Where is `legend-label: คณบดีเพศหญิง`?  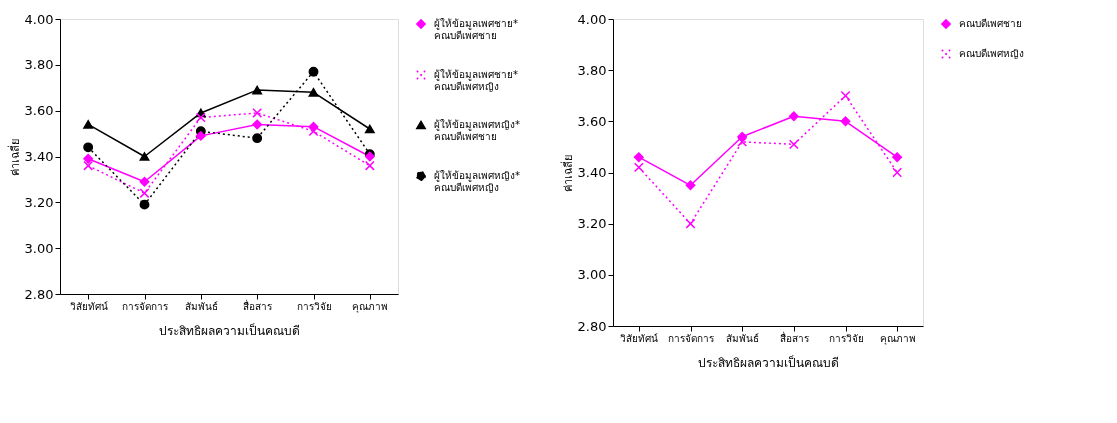
legend-label: คณบดีเพศหญิง is located at coordinates (991, 53).